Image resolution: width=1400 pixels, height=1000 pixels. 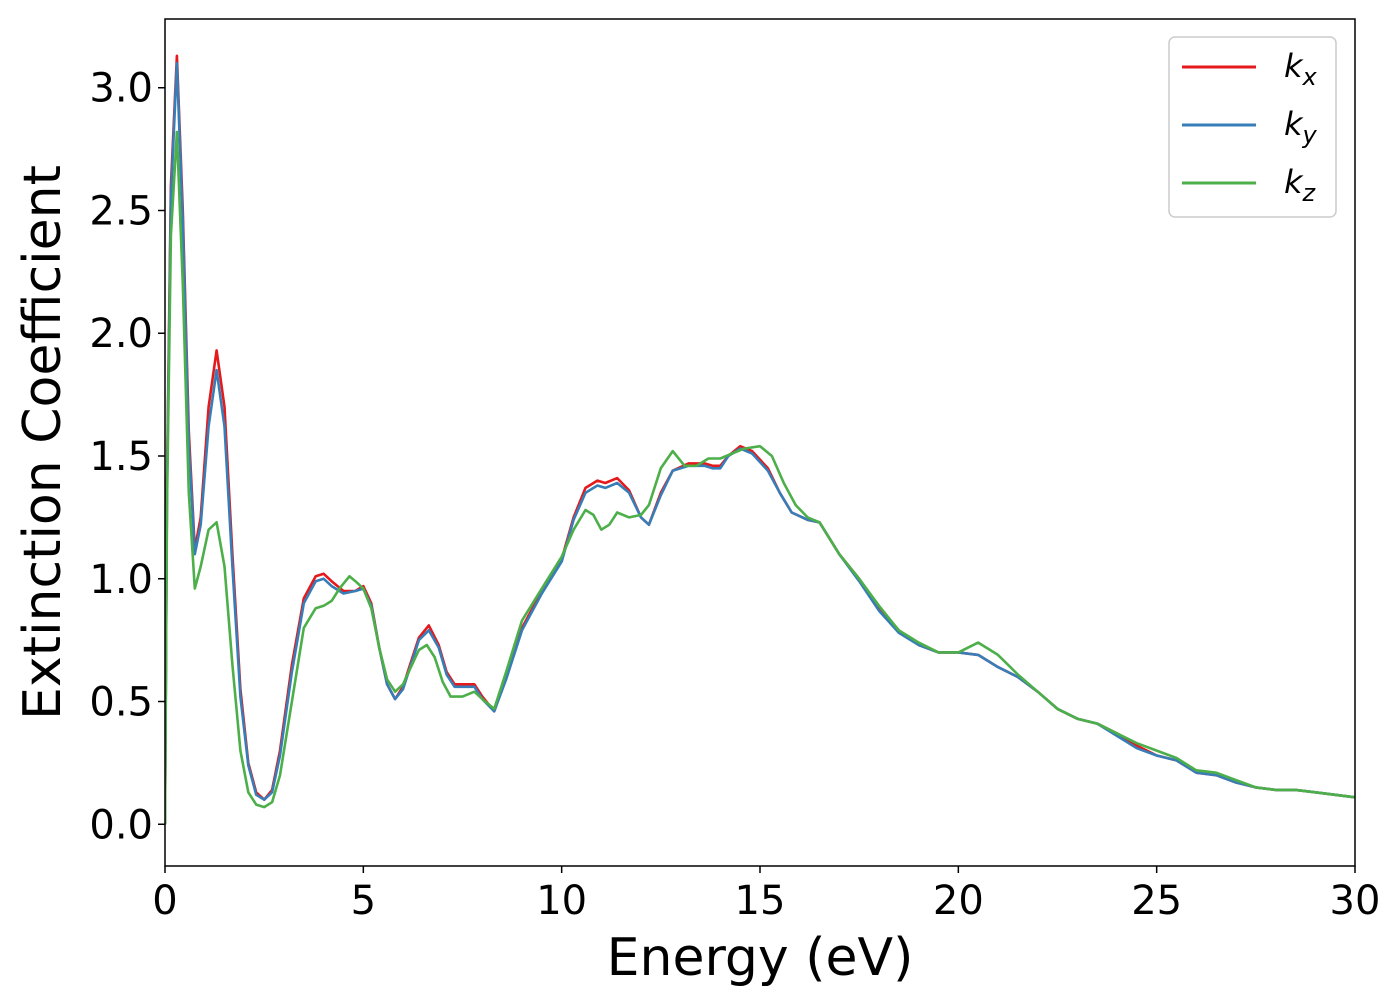 I want to click on x-tick-label: 20, so click(x=958, y=901).